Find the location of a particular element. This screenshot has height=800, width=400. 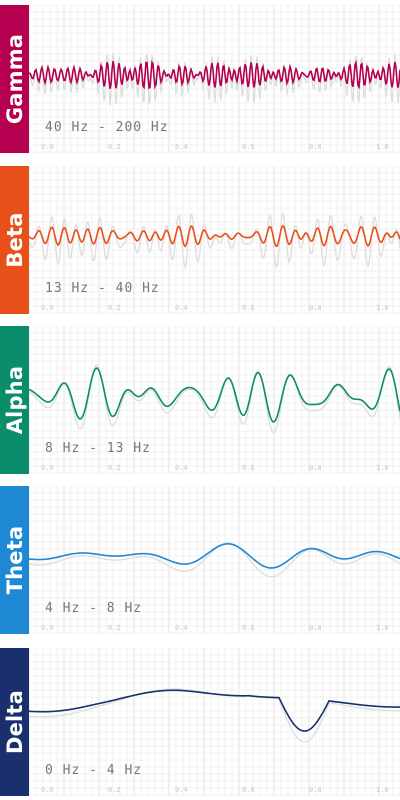

band-name: Alpha is located at coordinates (14, 400).